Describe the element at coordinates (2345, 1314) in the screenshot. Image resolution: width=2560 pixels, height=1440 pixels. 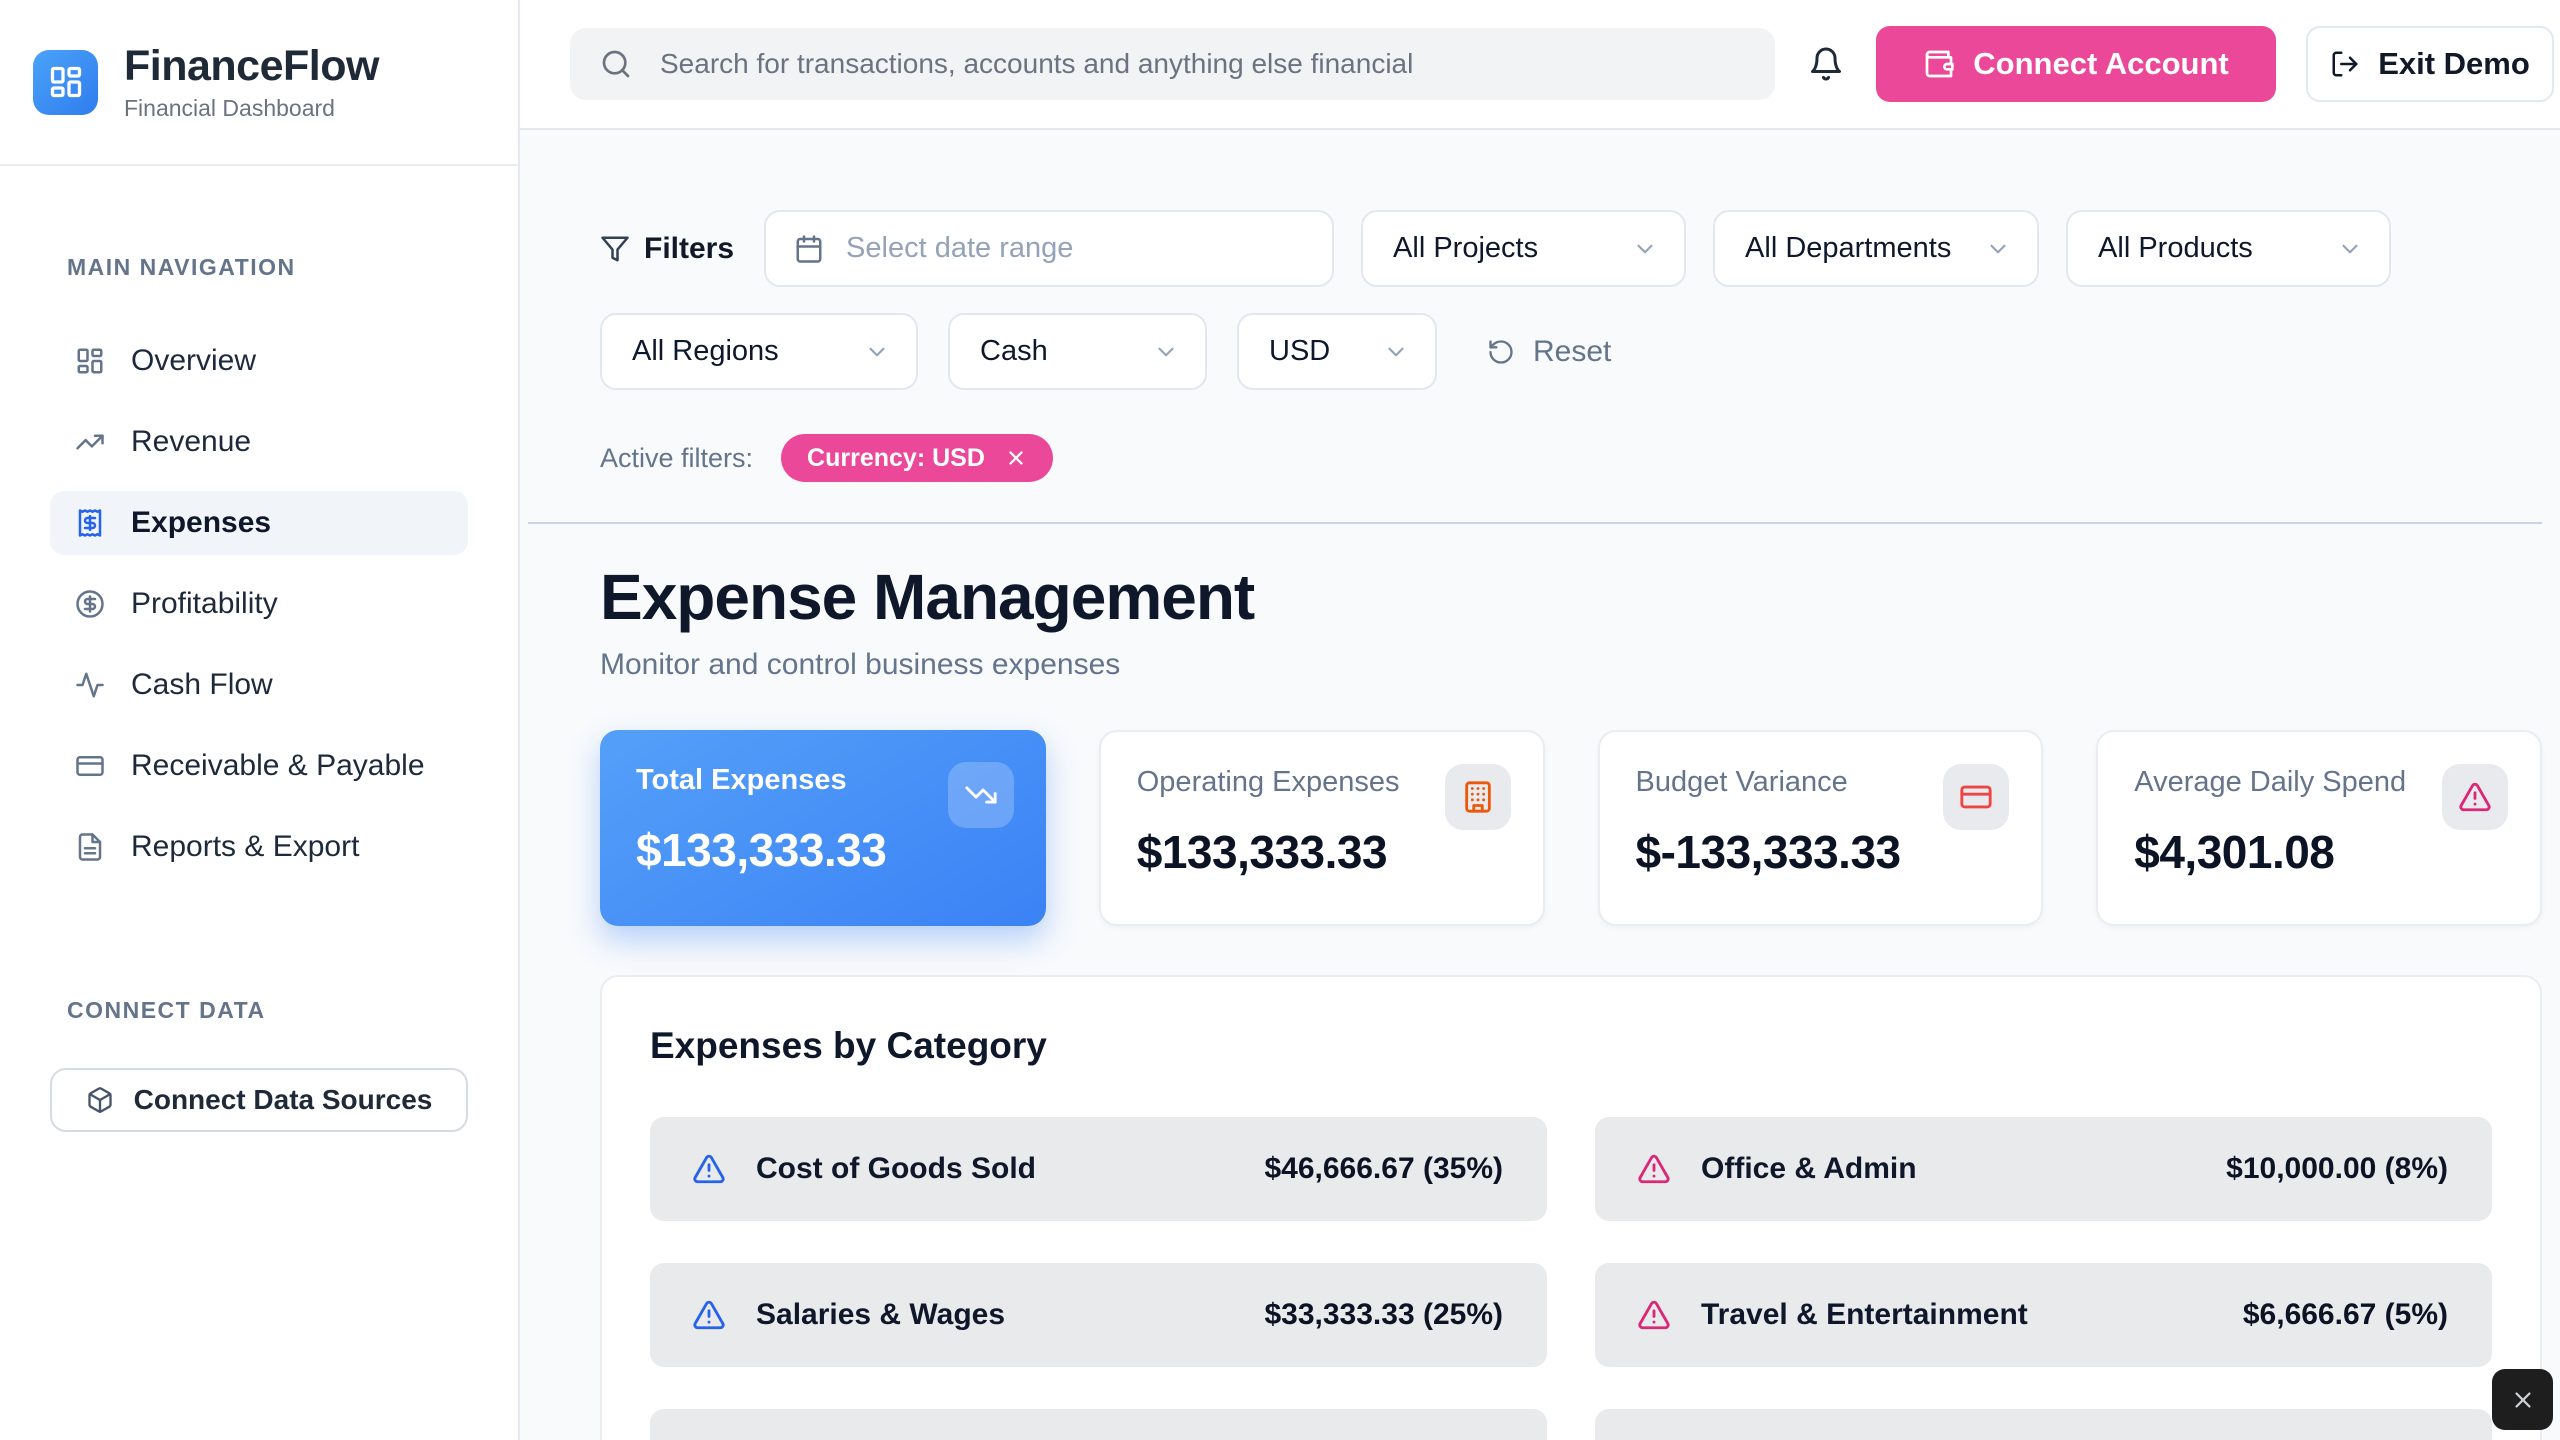
I see `category-value: $6,666.67 (5%)` at that location.